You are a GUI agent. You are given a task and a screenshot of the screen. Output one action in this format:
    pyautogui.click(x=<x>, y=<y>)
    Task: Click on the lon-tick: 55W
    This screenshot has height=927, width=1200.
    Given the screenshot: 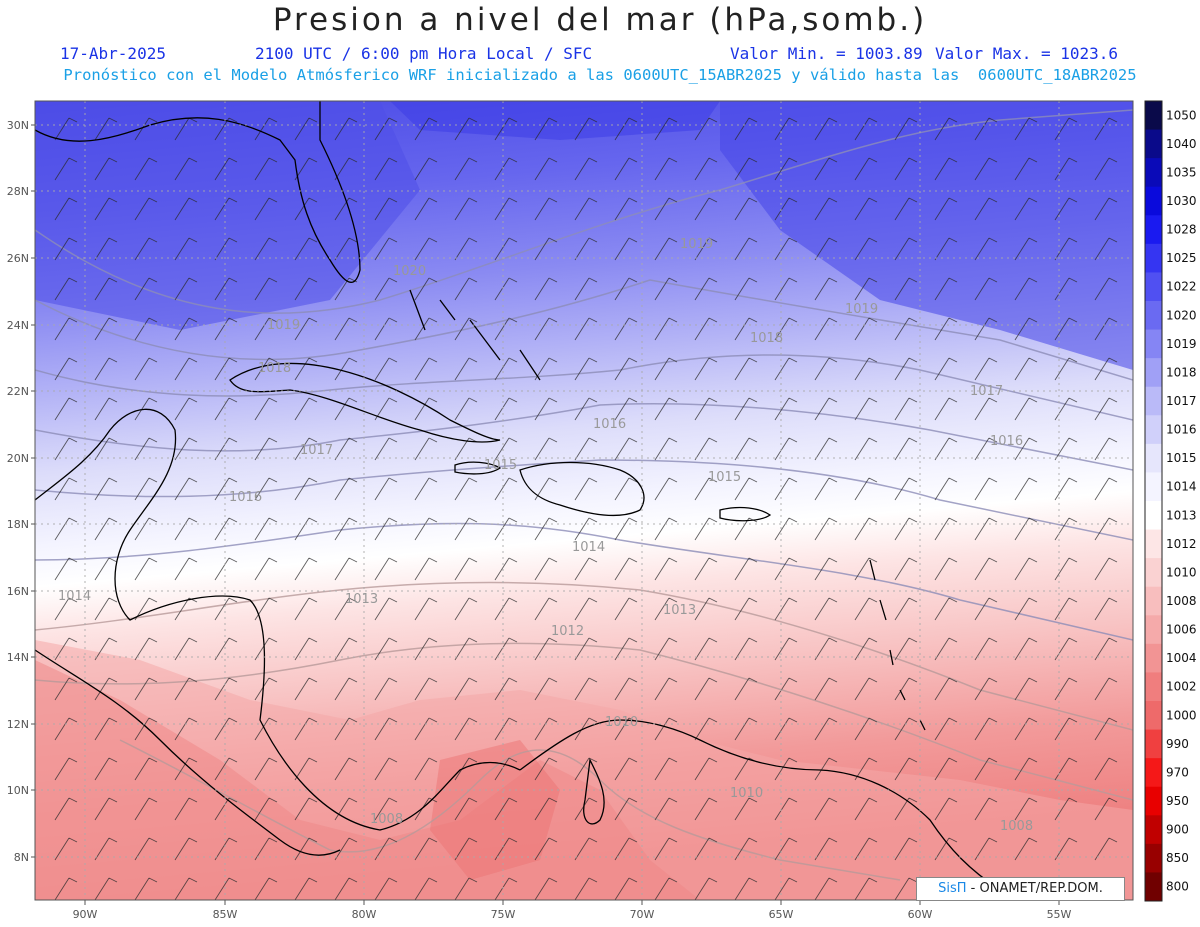 What is the action you would take?
    pyautogui.click(x=1059, y=914)
    